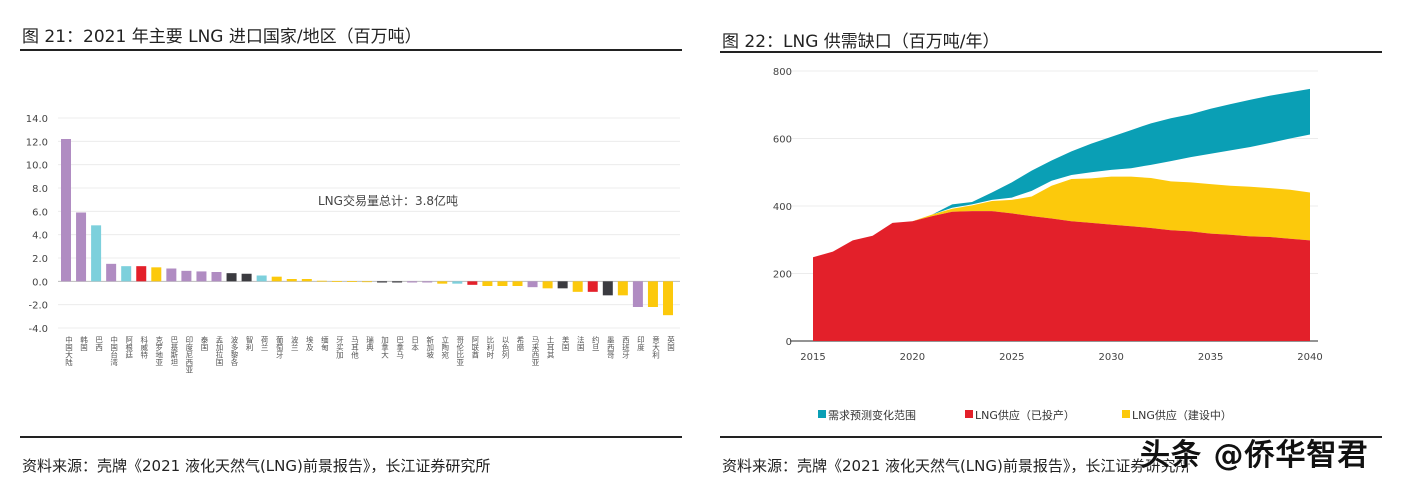 The height and width of the screenshot is (486, 1412). I want to click on x-tick-label: 土耳其, so click(550, 347).